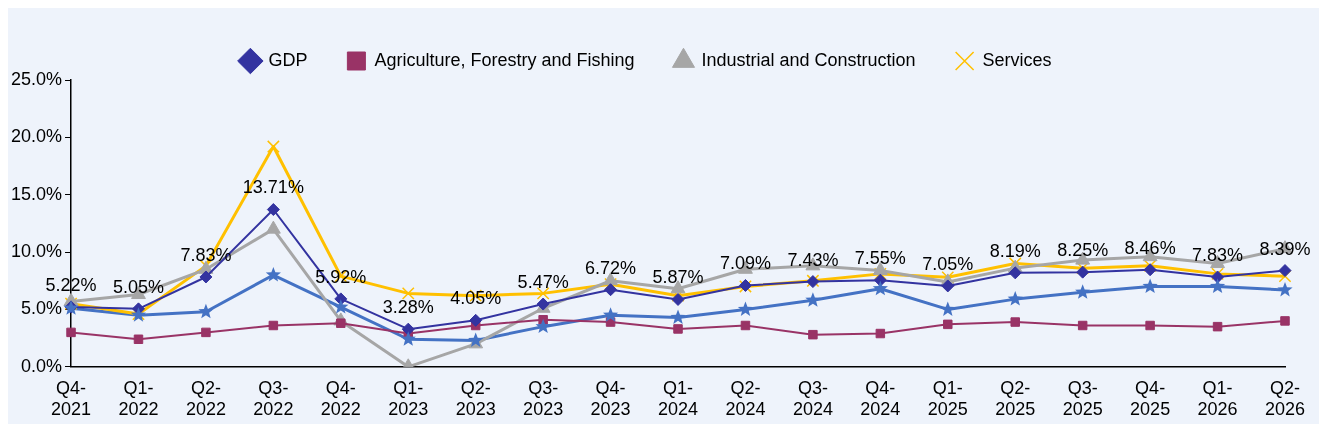 Image resolution: width=1327 pixels, height=432 pixels. Describe the element at coordinates (1082, 398) in the screenshot. I see `x-tick-label: Q3-2025` at that location.